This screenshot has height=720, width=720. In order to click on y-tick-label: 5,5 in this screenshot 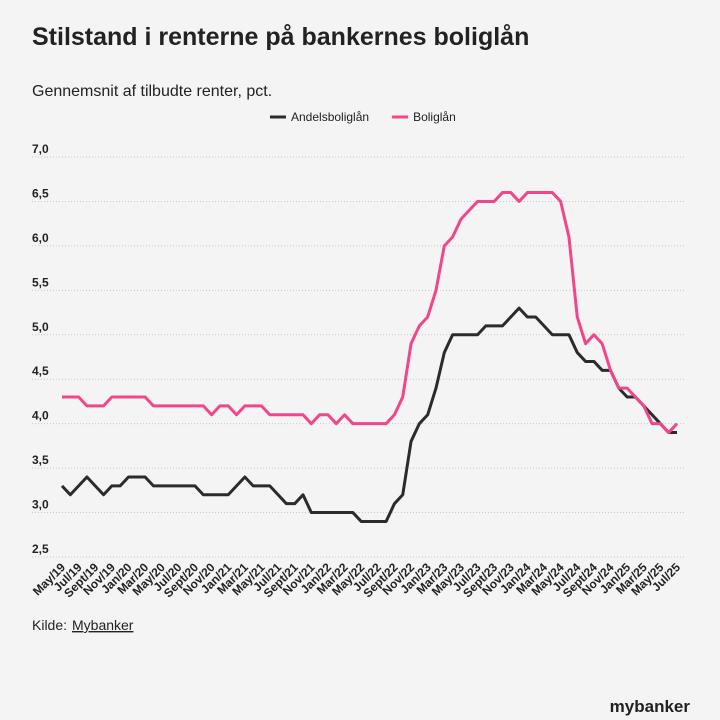, I will do `click(40, 282)`.